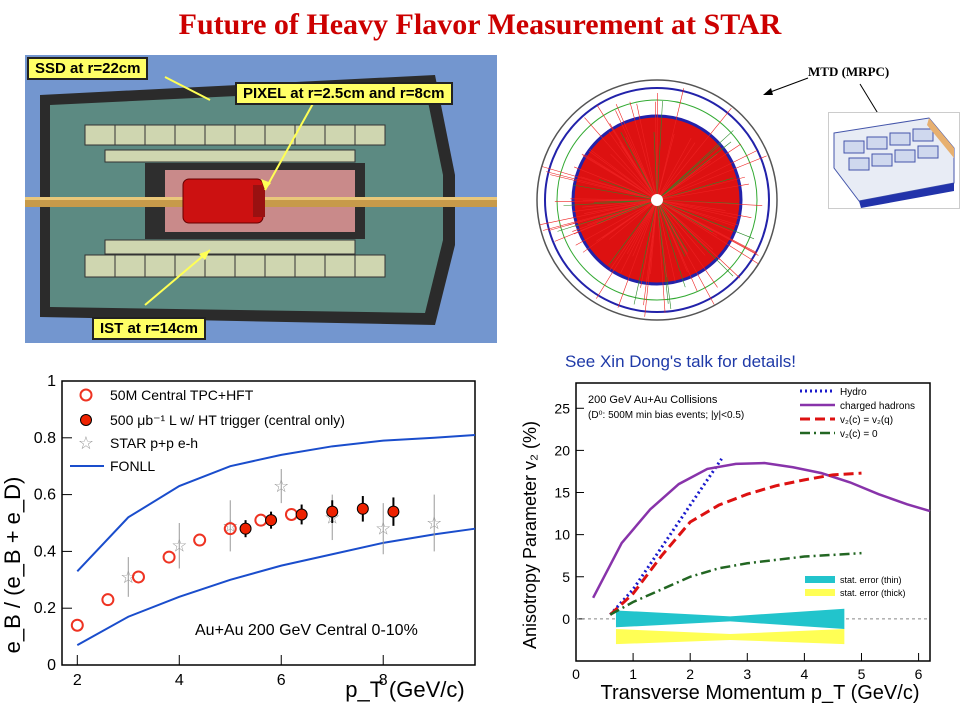 The width and height of the screenshot is (960, 725). I want to click on legend-marker-tpc, so click(86, 395).